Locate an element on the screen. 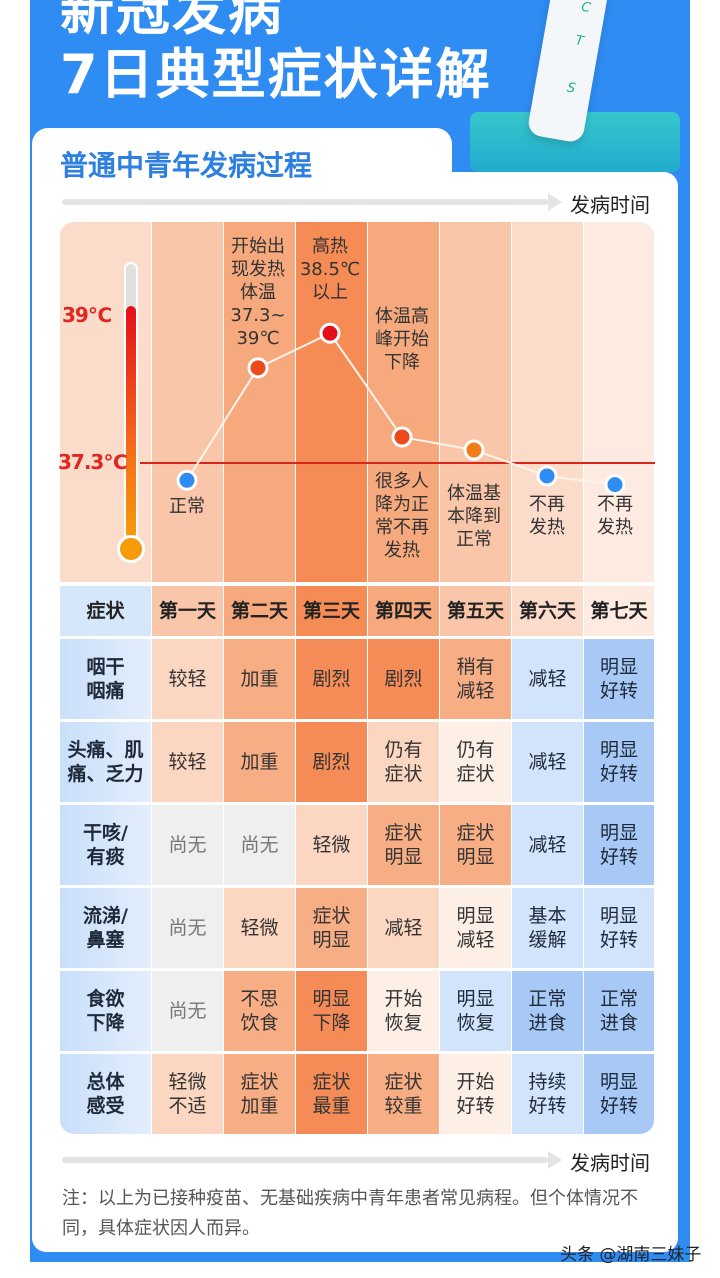  day-header: 第一天 is located at coordinates (187, 611).